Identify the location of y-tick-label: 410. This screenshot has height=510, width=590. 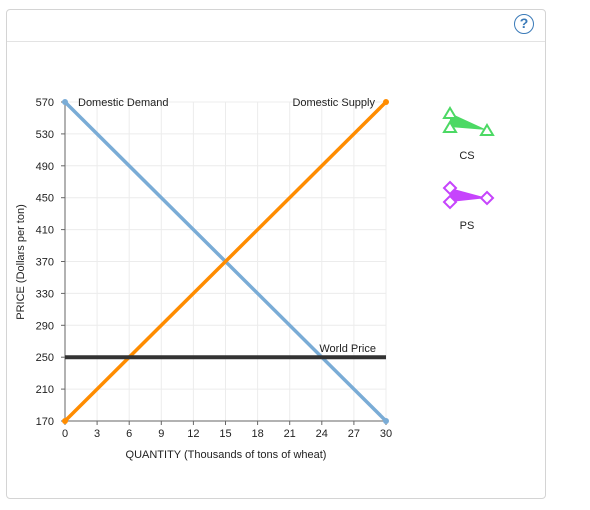
(45, 231).